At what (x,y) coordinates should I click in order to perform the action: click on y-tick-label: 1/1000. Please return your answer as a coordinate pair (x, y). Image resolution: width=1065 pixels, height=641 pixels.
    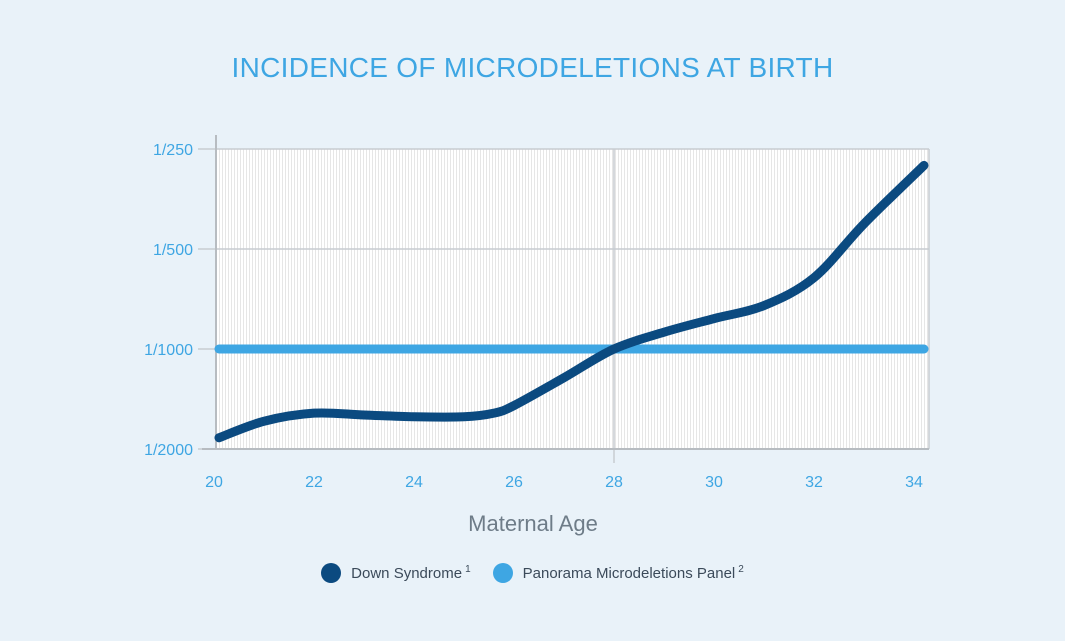
    Looking at the image, I should click on (168, 350).